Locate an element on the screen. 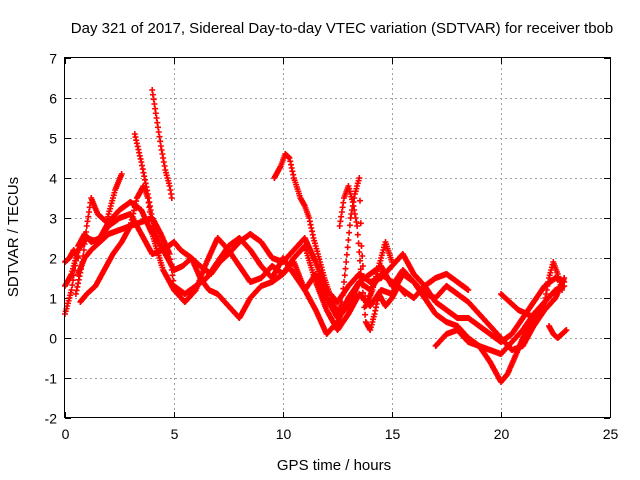 This screenshot has width=640, height=480. series-s7 is located at coordinates (162, 144).